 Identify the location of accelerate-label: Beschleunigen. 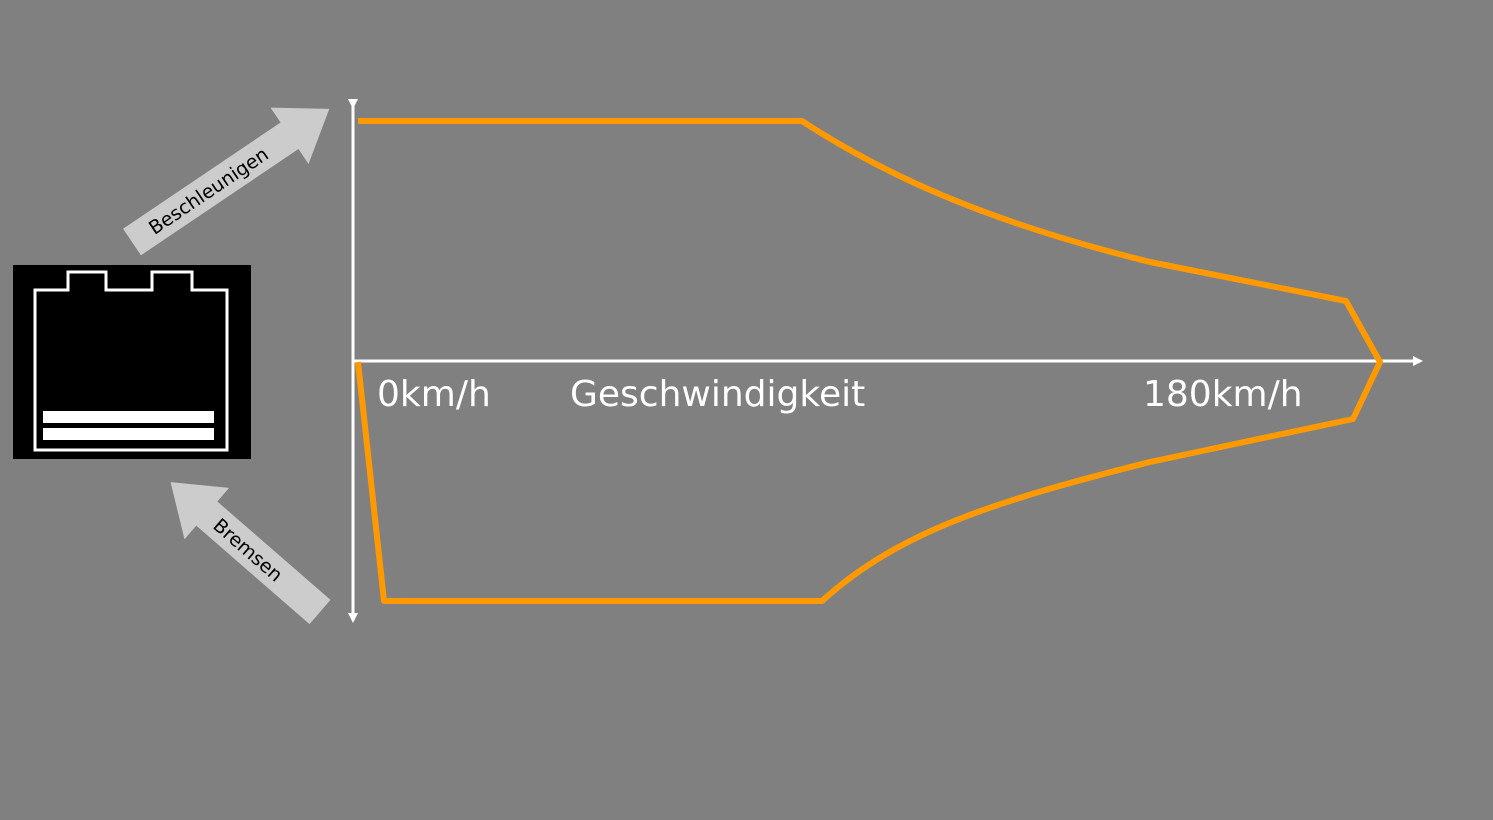
(209, 191).